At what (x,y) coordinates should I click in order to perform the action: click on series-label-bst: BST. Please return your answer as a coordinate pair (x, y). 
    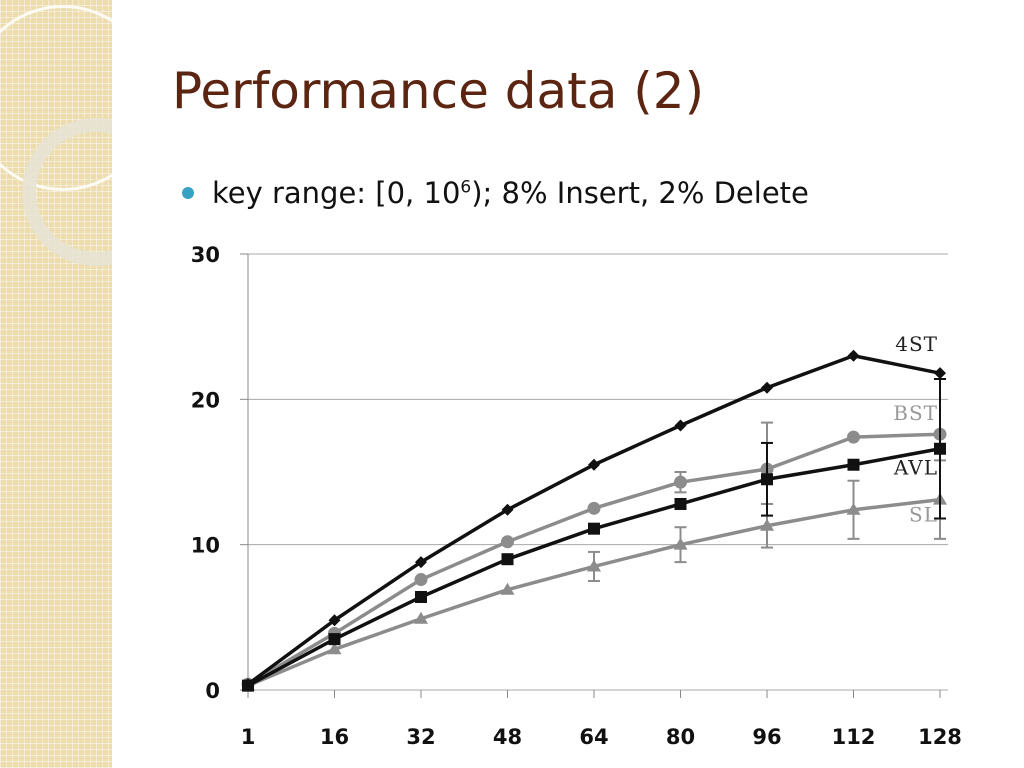
    Looking at the image, I should click on (915, 413).